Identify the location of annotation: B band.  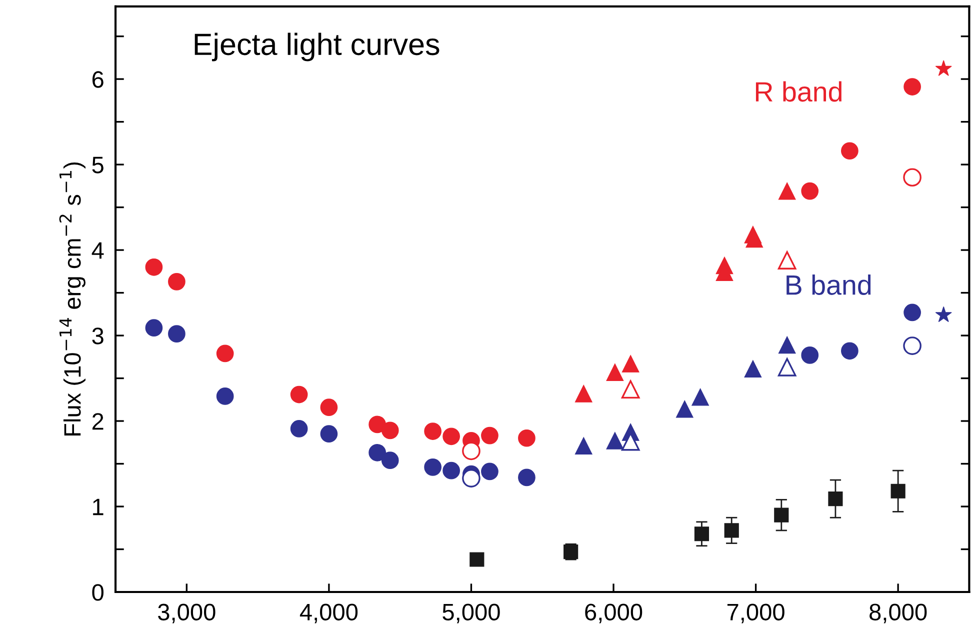
(828, 284).